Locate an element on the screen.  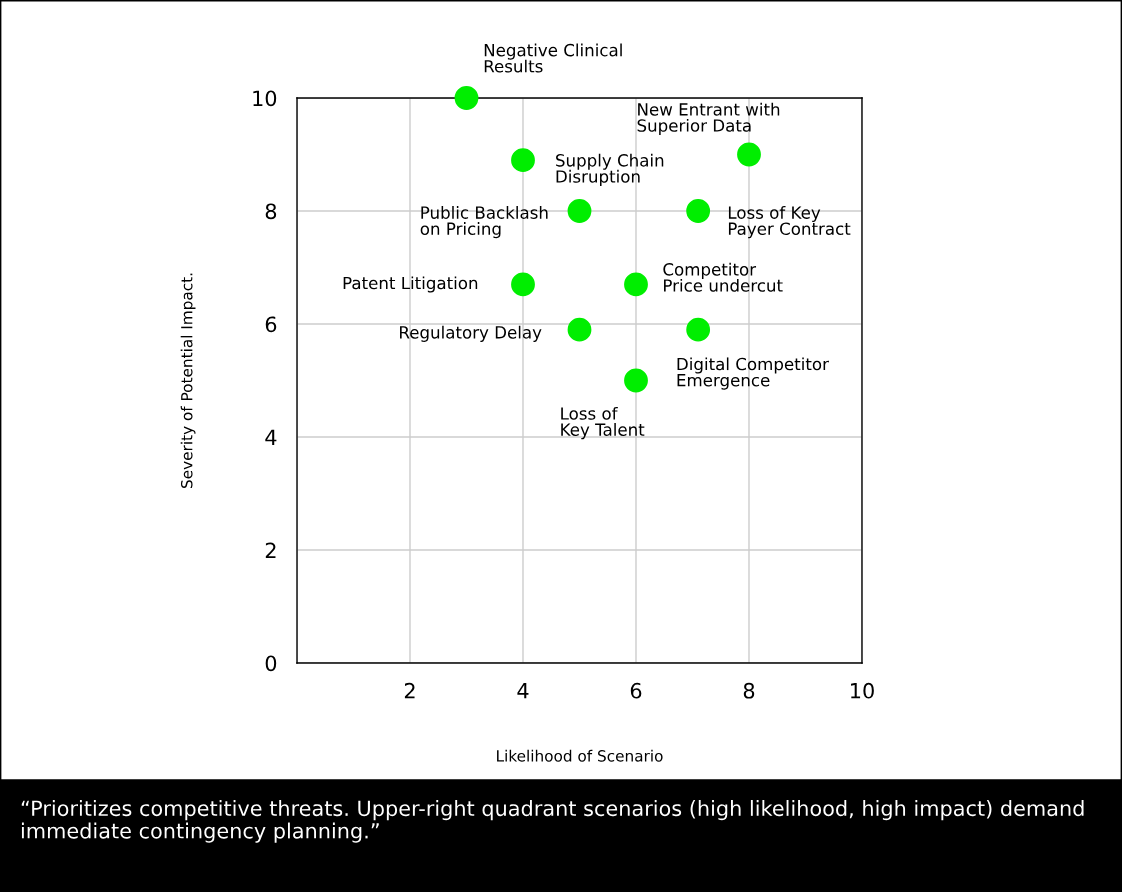
y-axis-title: Severity of Potential Impact. is located at coordinates (188, 380).